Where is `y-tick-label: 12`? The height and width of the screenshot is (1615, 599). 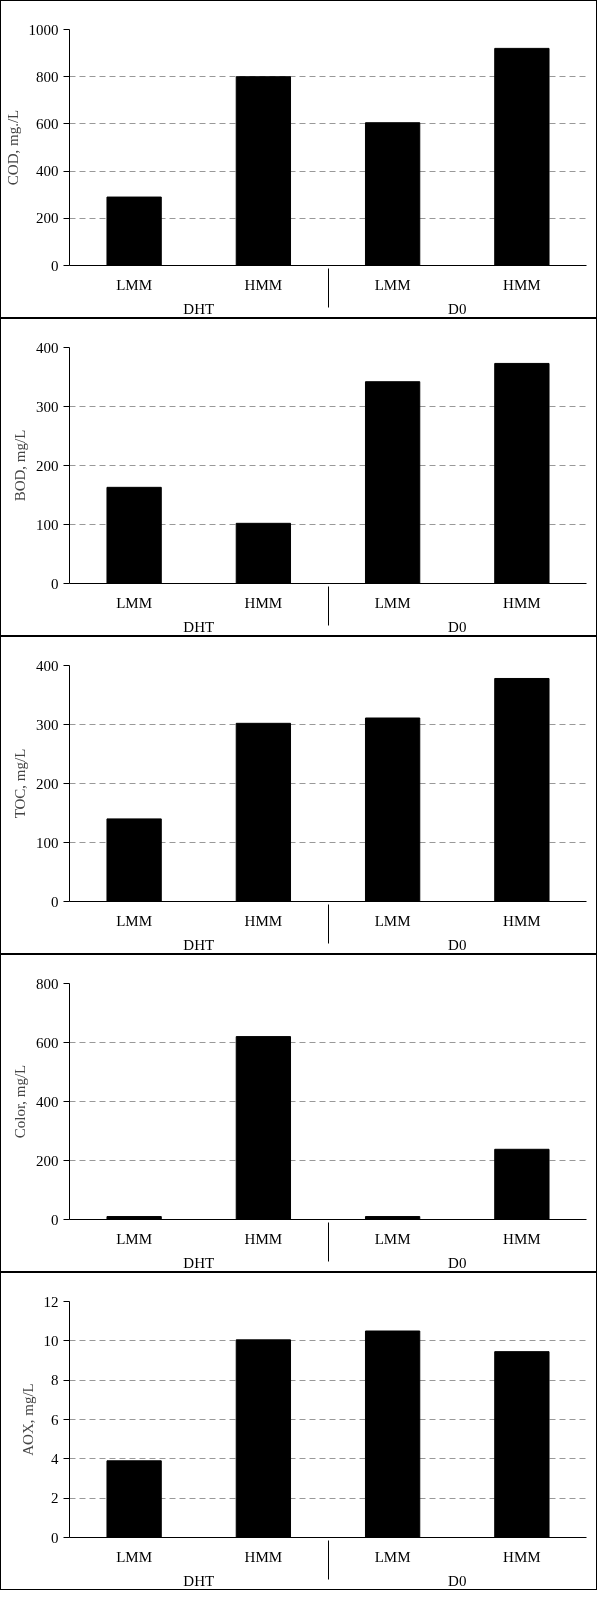 y-tick-label: 12 is located at coordinates (51, 1301).